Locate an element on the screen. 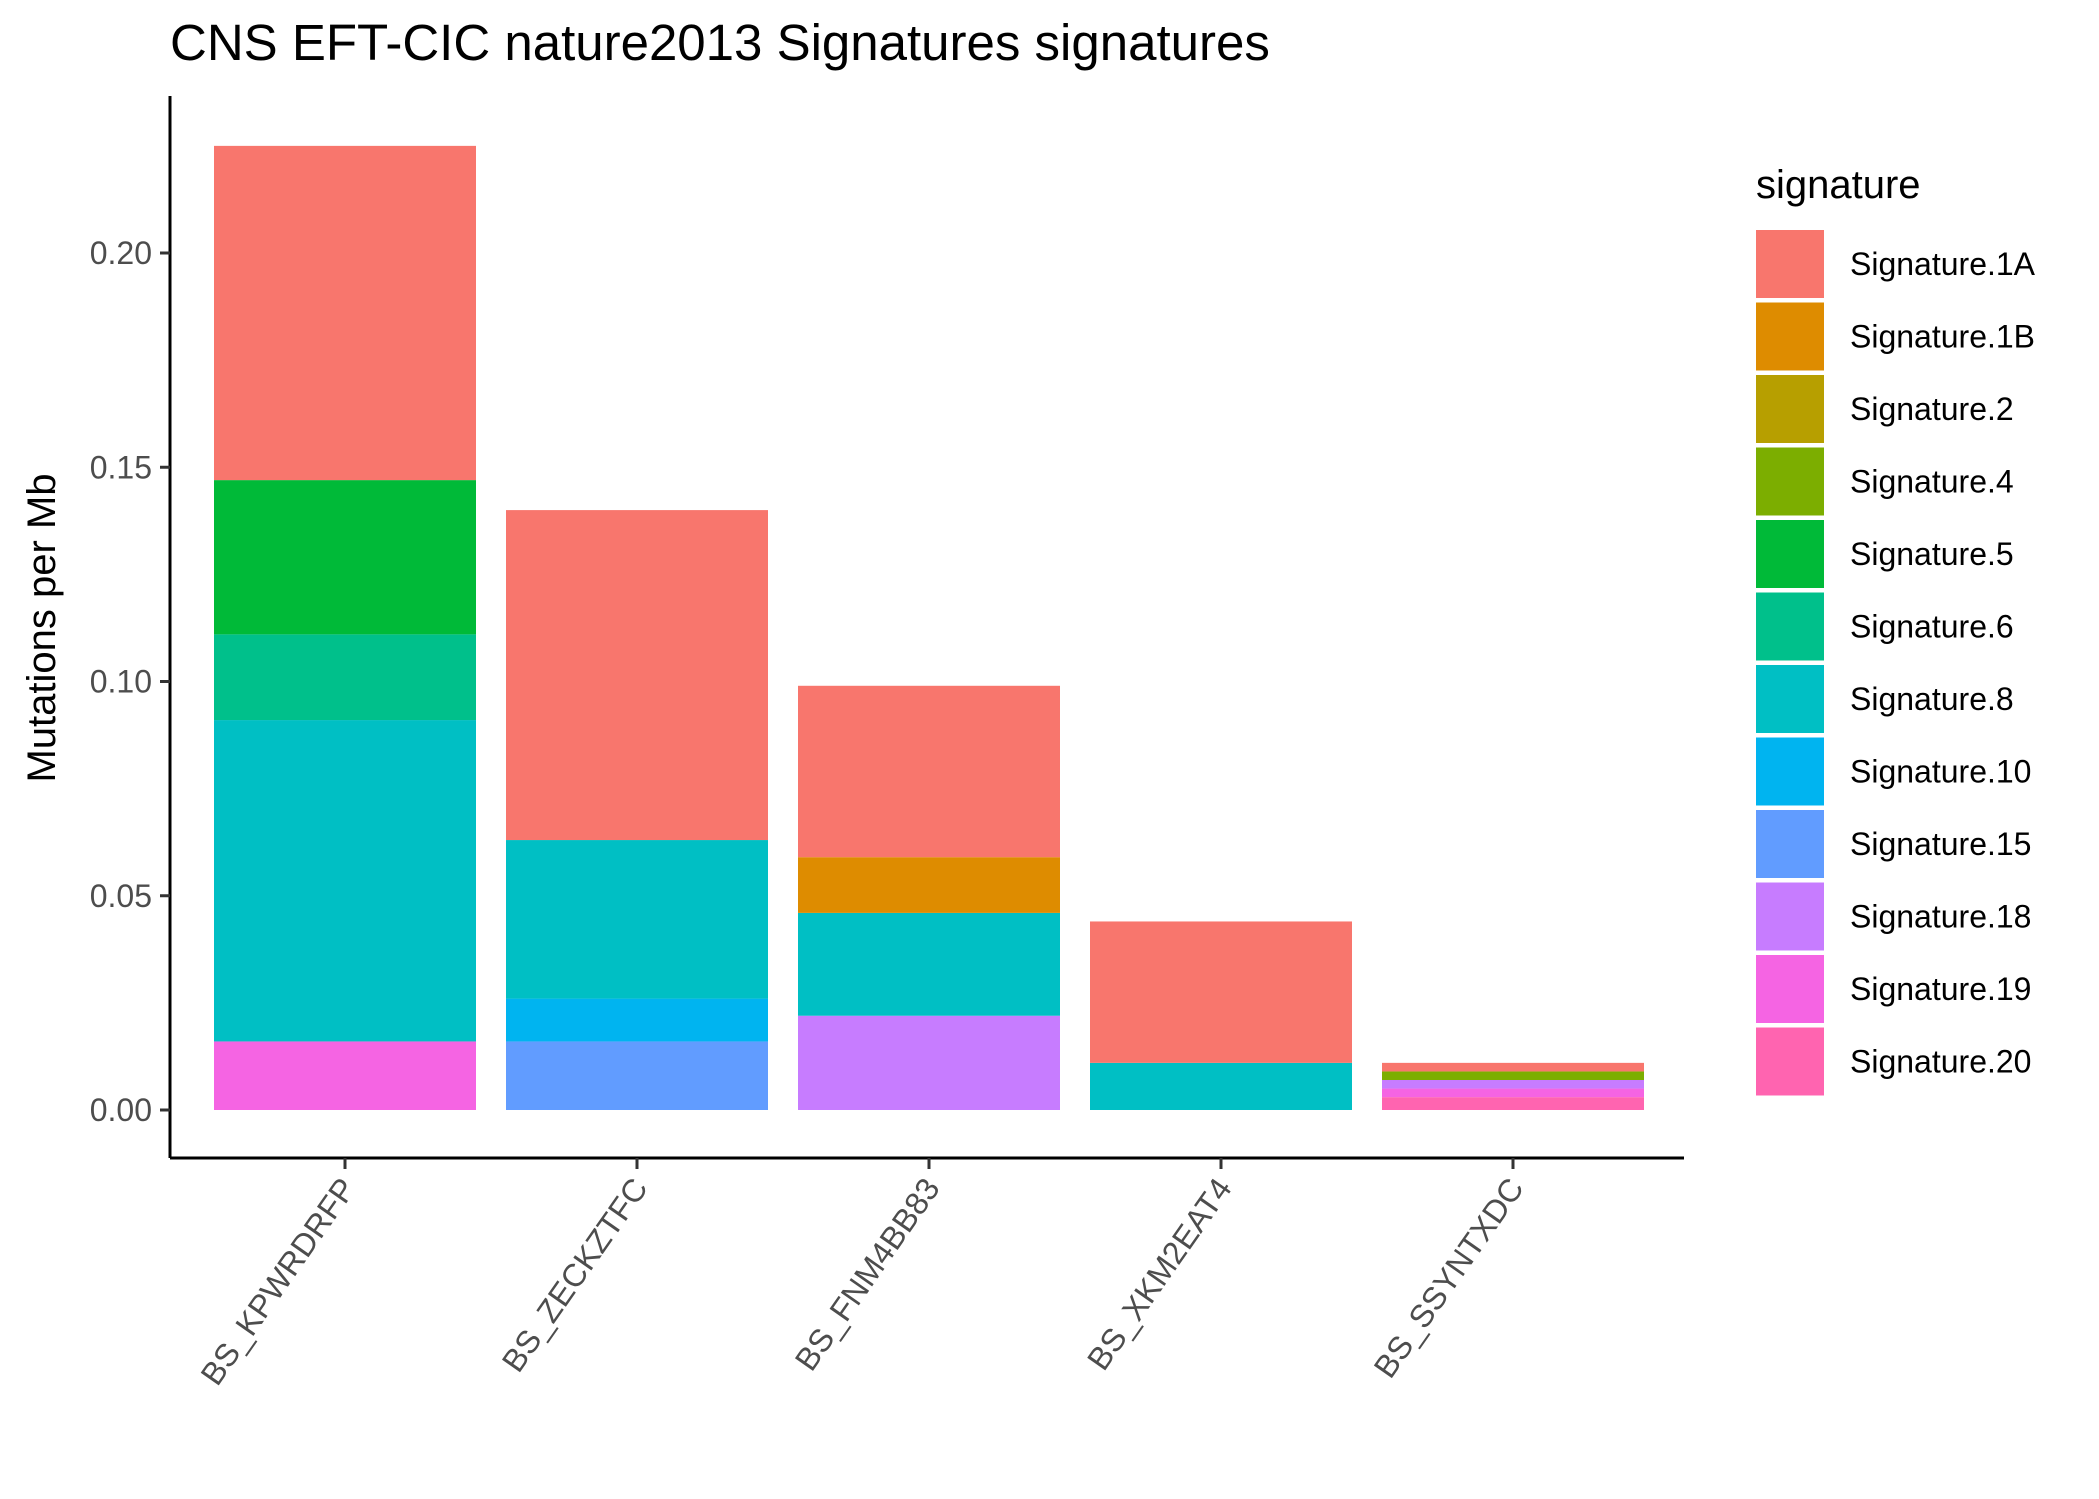 The width and height of the screenshot is (2099, 1499). legend-label: Signature.10 is located at coordinates (1940, 772).